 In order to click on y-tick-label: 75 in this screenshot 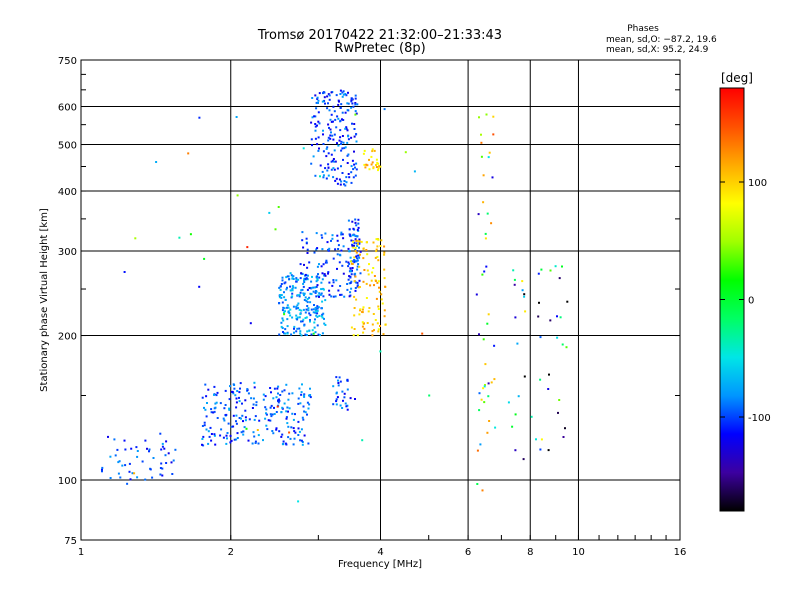, I will do `click(70, 541)`.